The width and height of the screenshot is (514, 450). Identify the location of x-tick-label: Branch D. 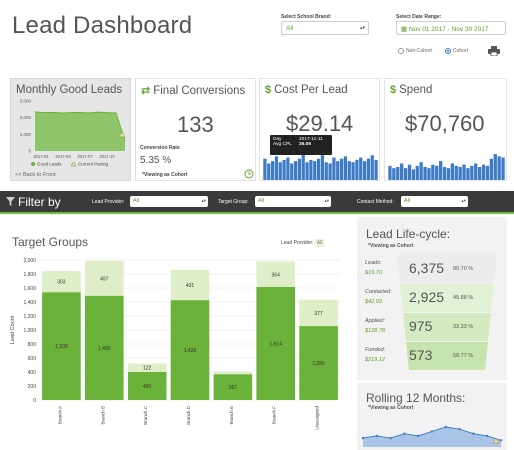
(188, 415).